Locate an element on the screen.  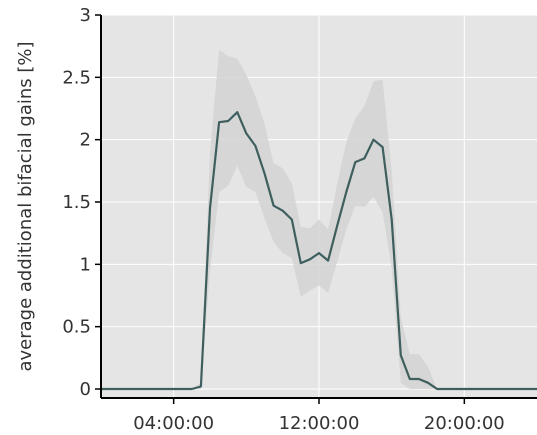
y-tick-label: 0 is located at coordinates (85, 389).